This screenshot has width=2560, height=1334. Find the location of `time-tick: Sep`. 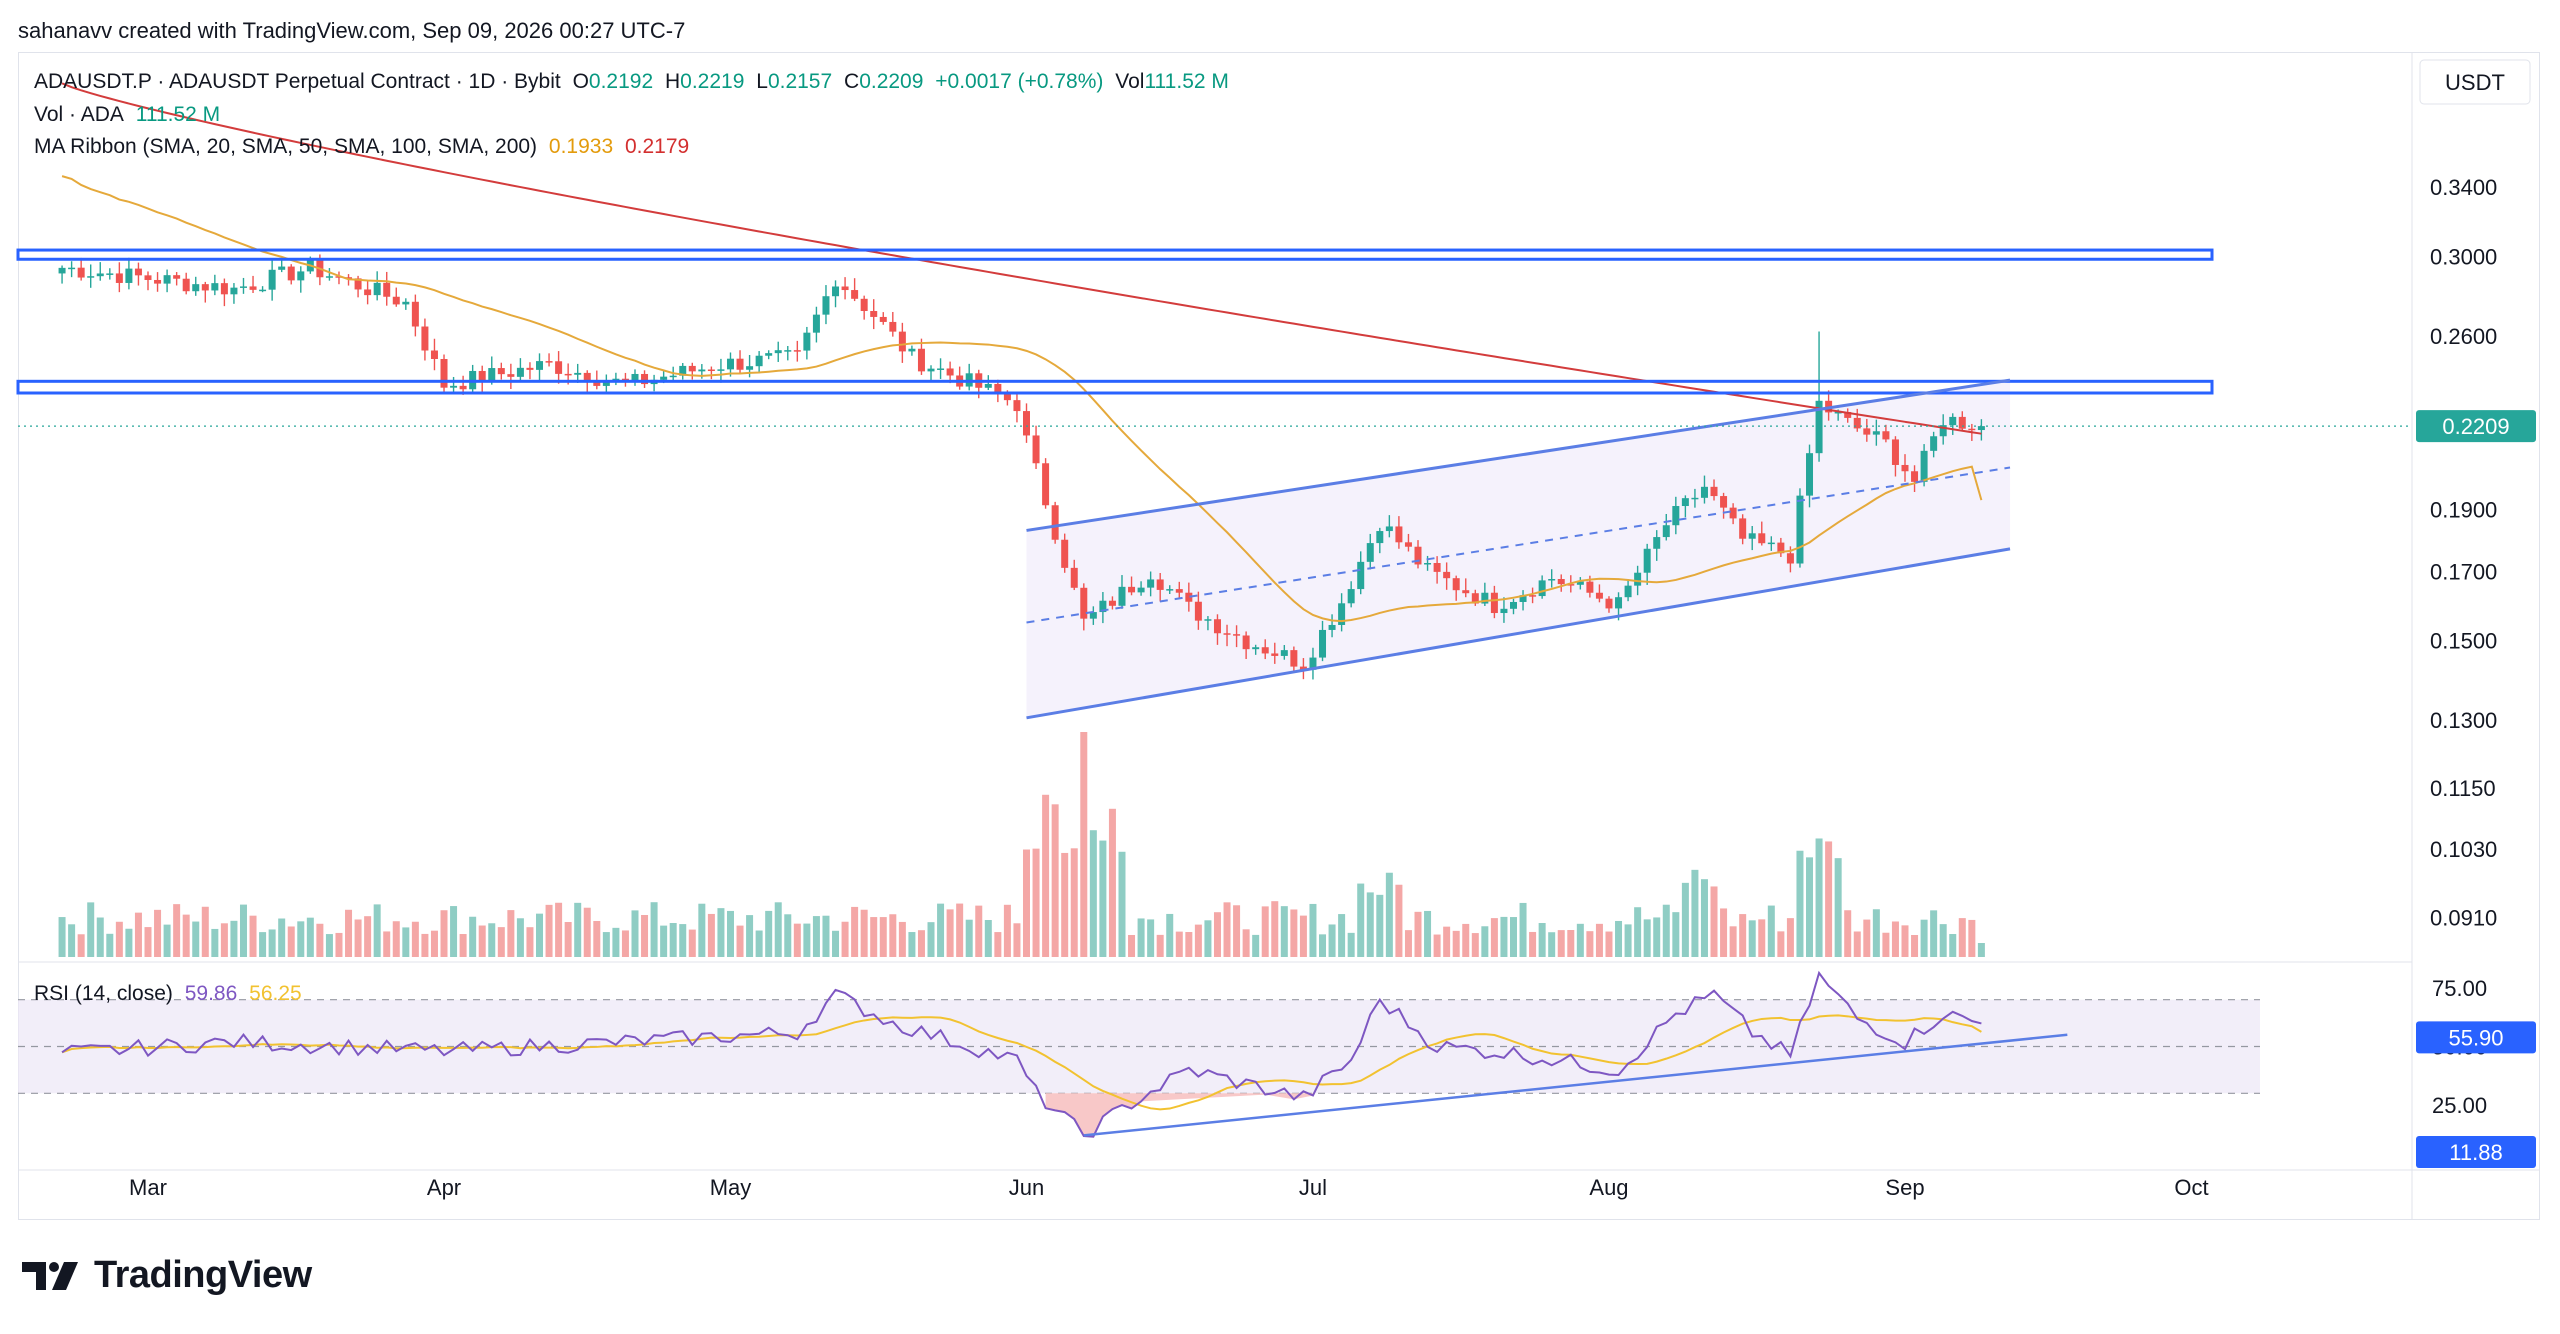

time-tick: Sep is located at coordinates (1904, 1187).